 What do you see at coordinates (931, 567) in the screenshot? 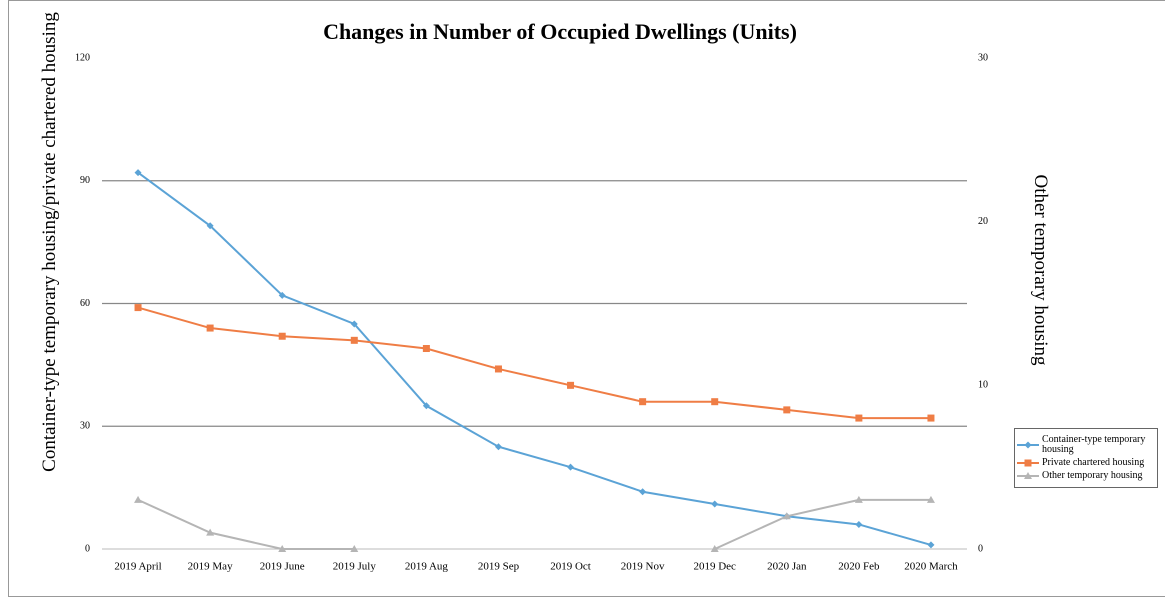
I see `x-tick-label: 2020 March` at bounding box center [931, 567].